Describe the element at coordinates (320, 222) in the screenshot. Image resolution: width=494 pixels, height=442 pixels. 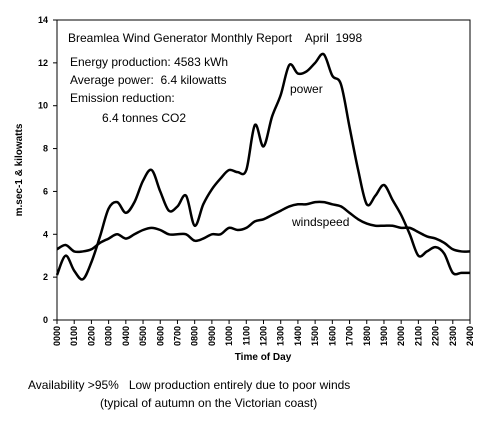
I see `series-label: windspeed` at that location.